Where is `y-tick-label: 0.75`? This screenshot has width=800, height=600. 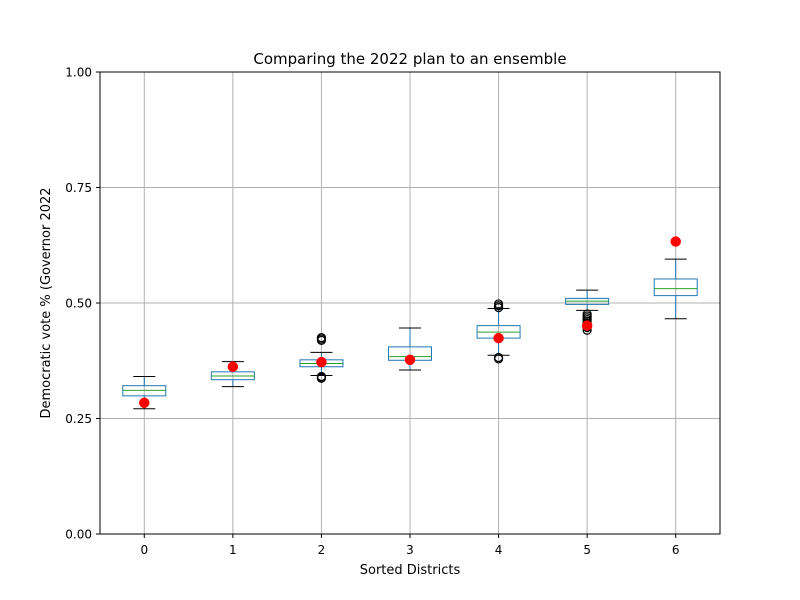 y-tick-label: 0.75 is located at coordinates (78, 188).